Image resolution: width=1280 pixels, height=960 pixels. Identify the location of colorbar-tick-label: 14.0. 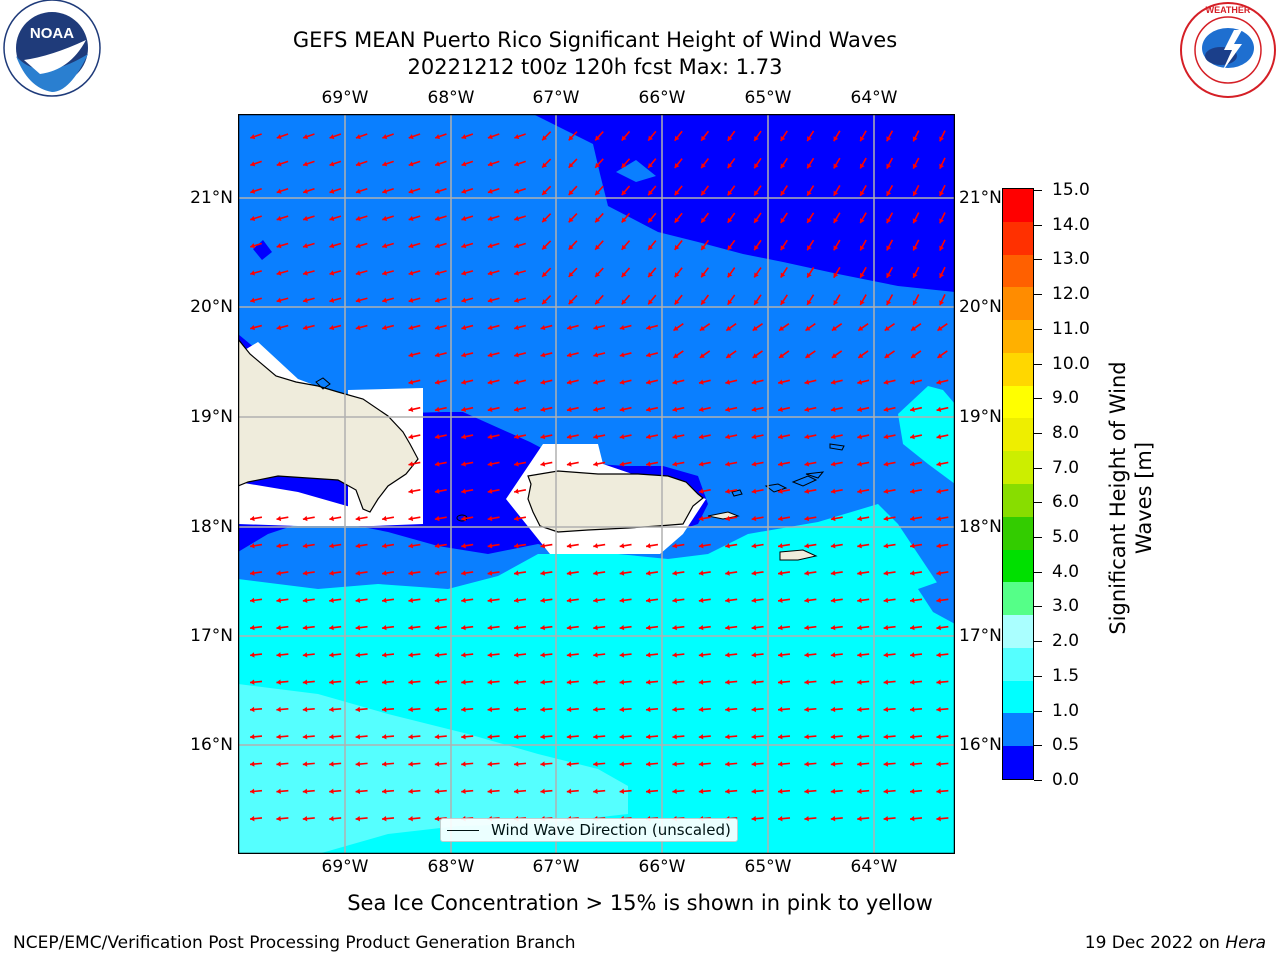
(1071, 224).